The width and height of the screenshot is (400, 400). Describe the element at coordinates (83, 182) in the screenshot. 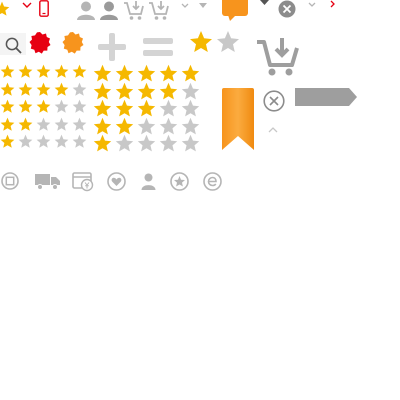

I see `yen-calendar-icon` at that location.